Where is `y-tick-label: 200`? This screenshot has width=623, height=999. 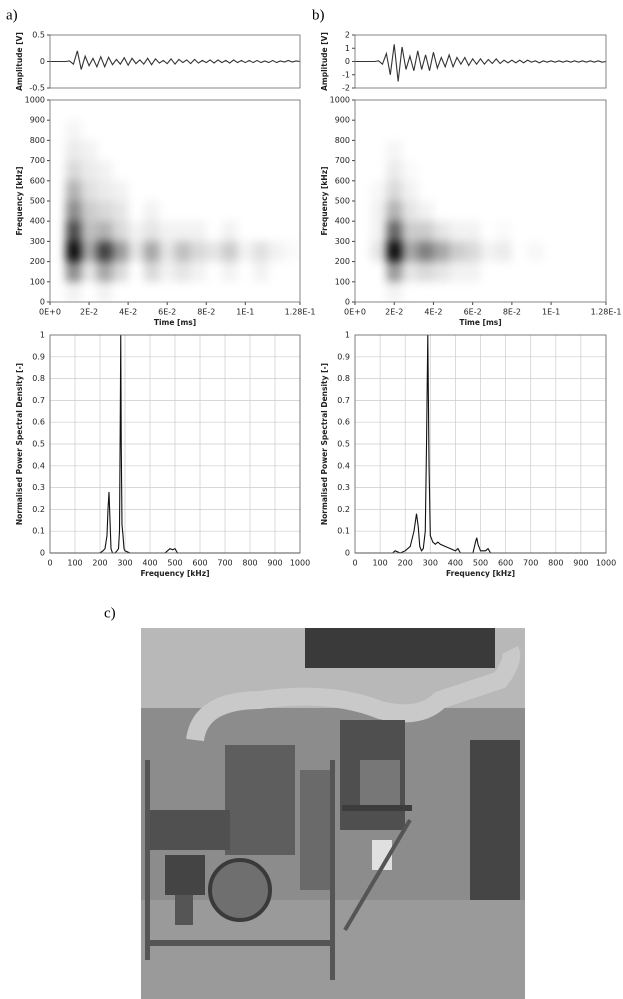 y-tick-label: 200 is located at coordinates (342, 261).